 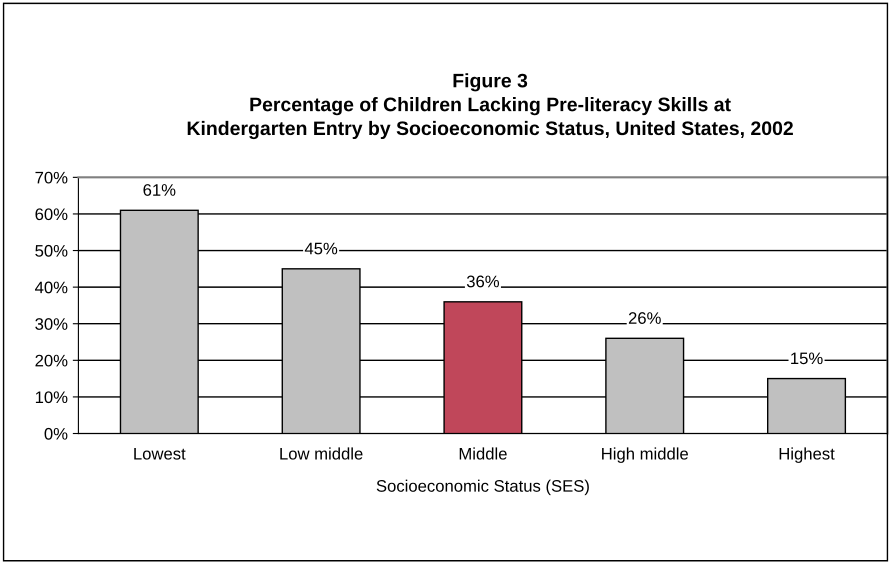 I want to click on y-tick-label: 70%, so click(x=51, y=178).